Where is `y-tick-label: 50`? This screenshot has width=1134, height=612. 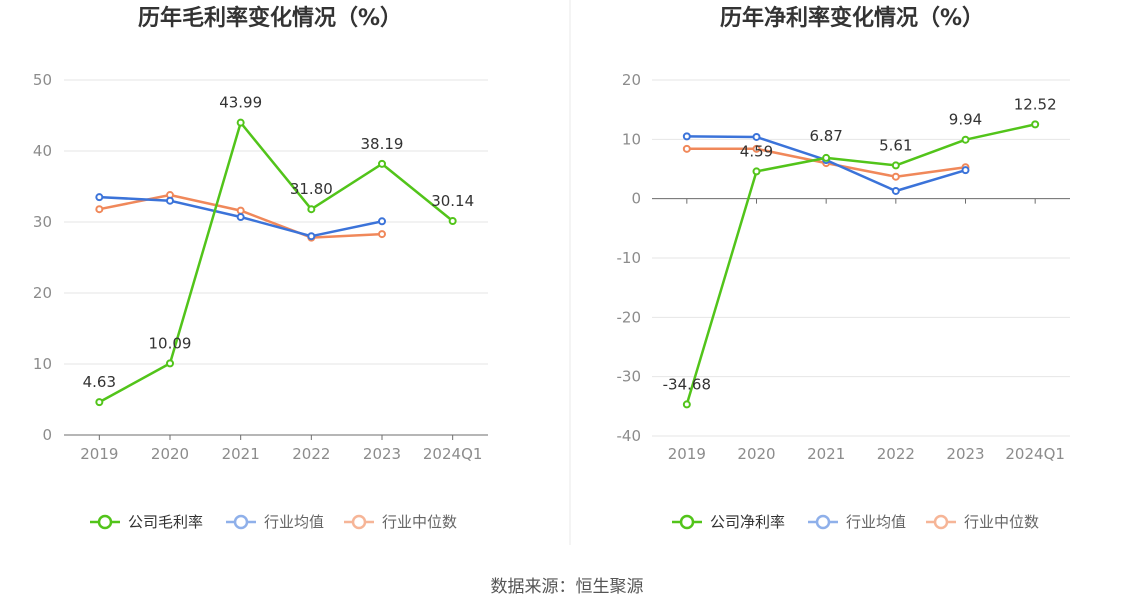 y-tick-label: 50 is located at coordinates (42, 80).